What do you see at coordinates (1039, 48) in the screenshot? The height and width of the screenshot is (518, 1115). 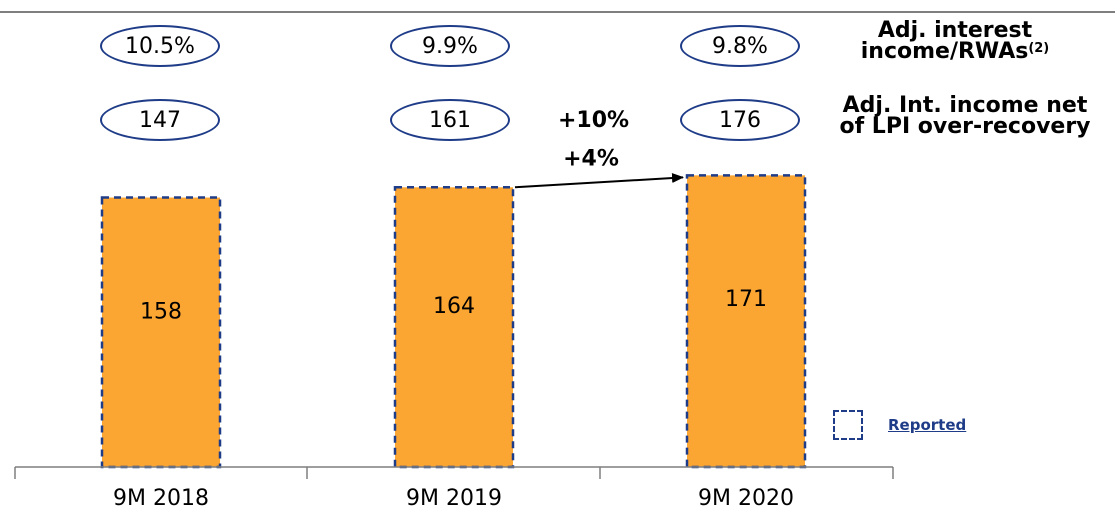 I see `rwa-row-label-footnote: (2)` at bounding box center [1039, 48].